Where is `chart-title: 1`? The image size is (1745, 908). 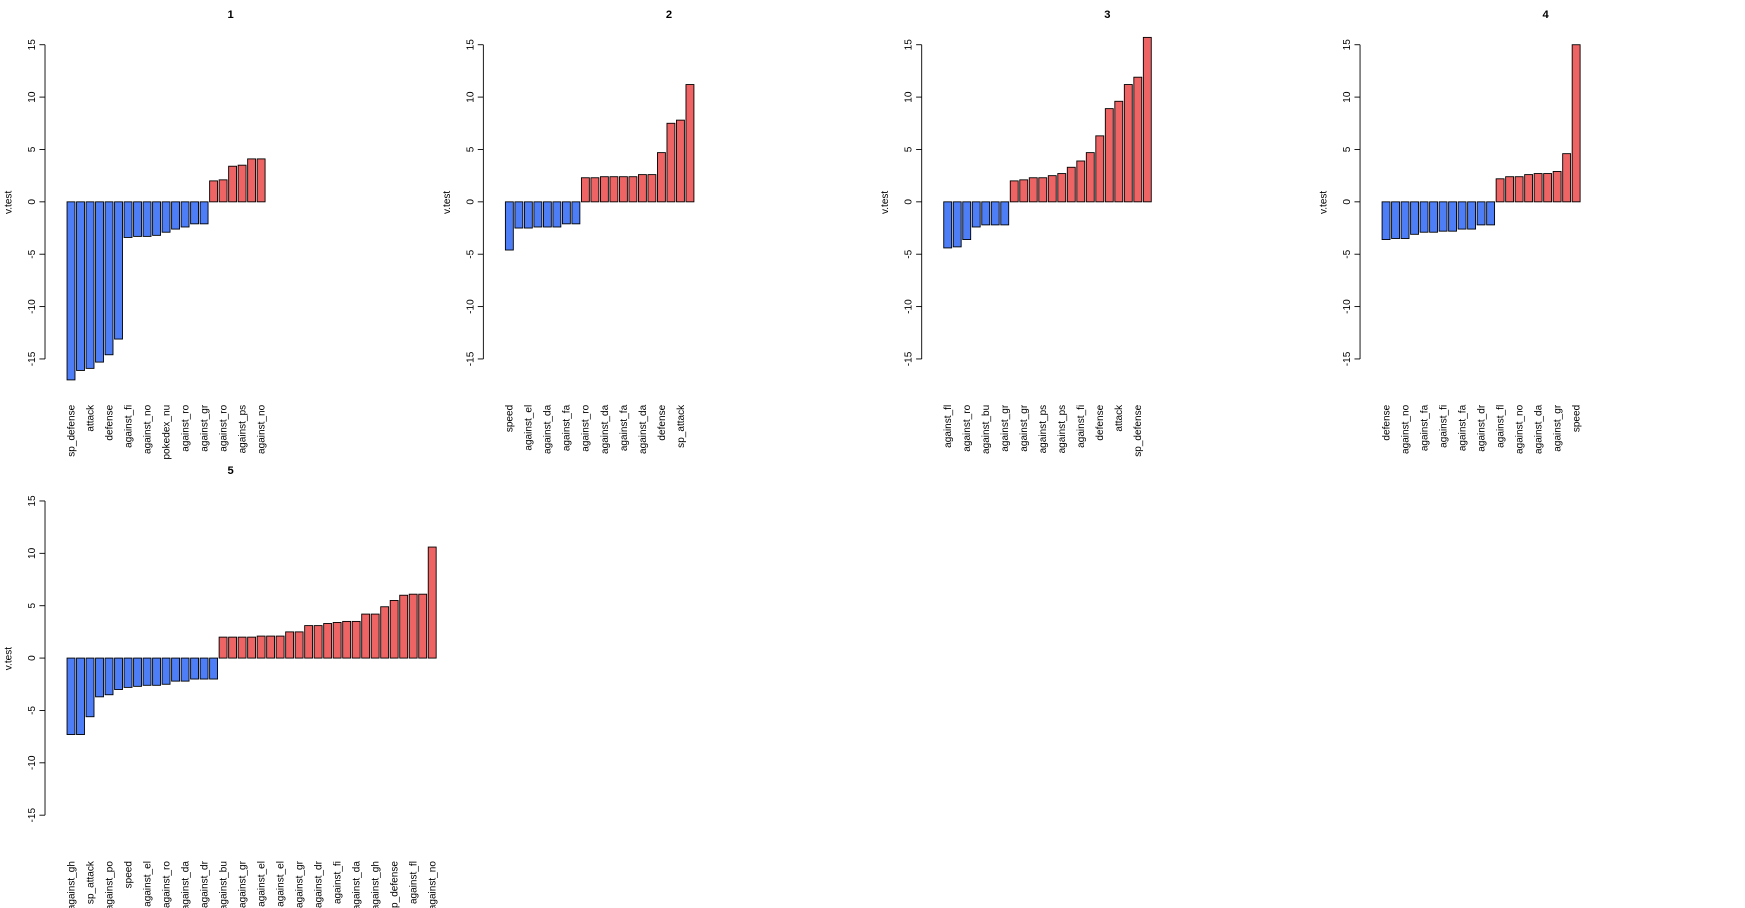 chart-title: 1 is located at coordinates (231, 15).